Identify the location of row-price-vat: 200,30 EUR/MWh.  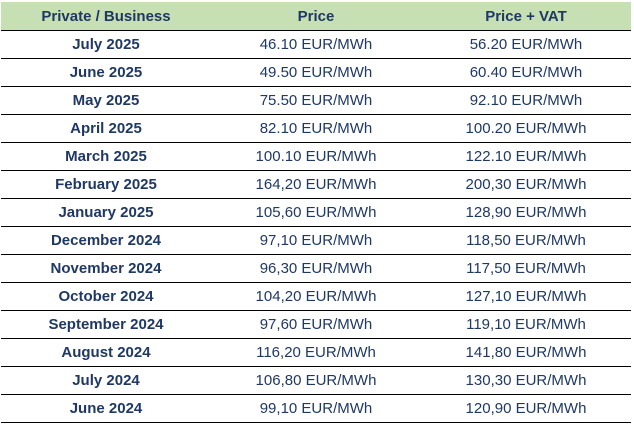
(526, 184).